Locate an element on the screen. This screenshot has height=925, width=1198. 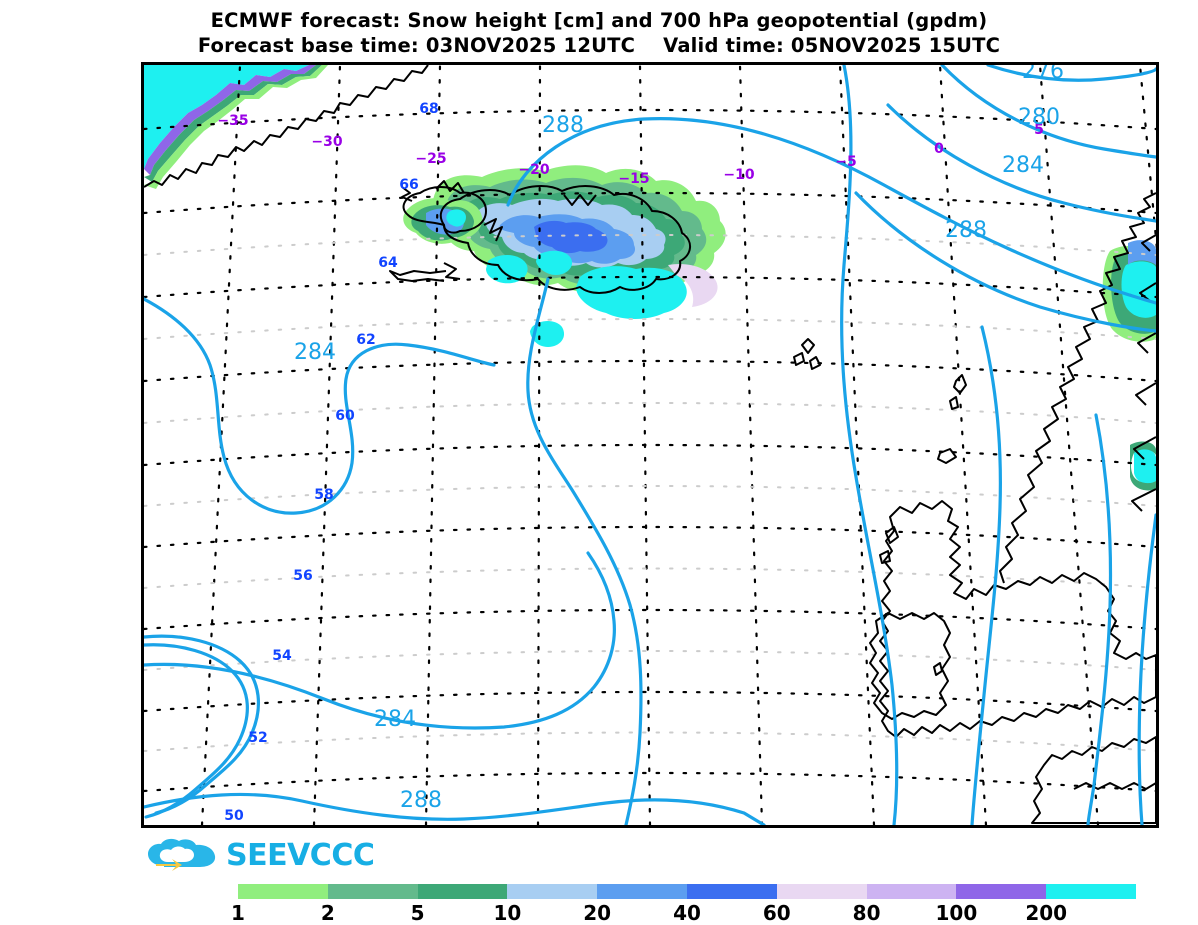
colorbar: 1 2 5 10 20 40 60 80 100 200 is located at coordinates (683, 904).